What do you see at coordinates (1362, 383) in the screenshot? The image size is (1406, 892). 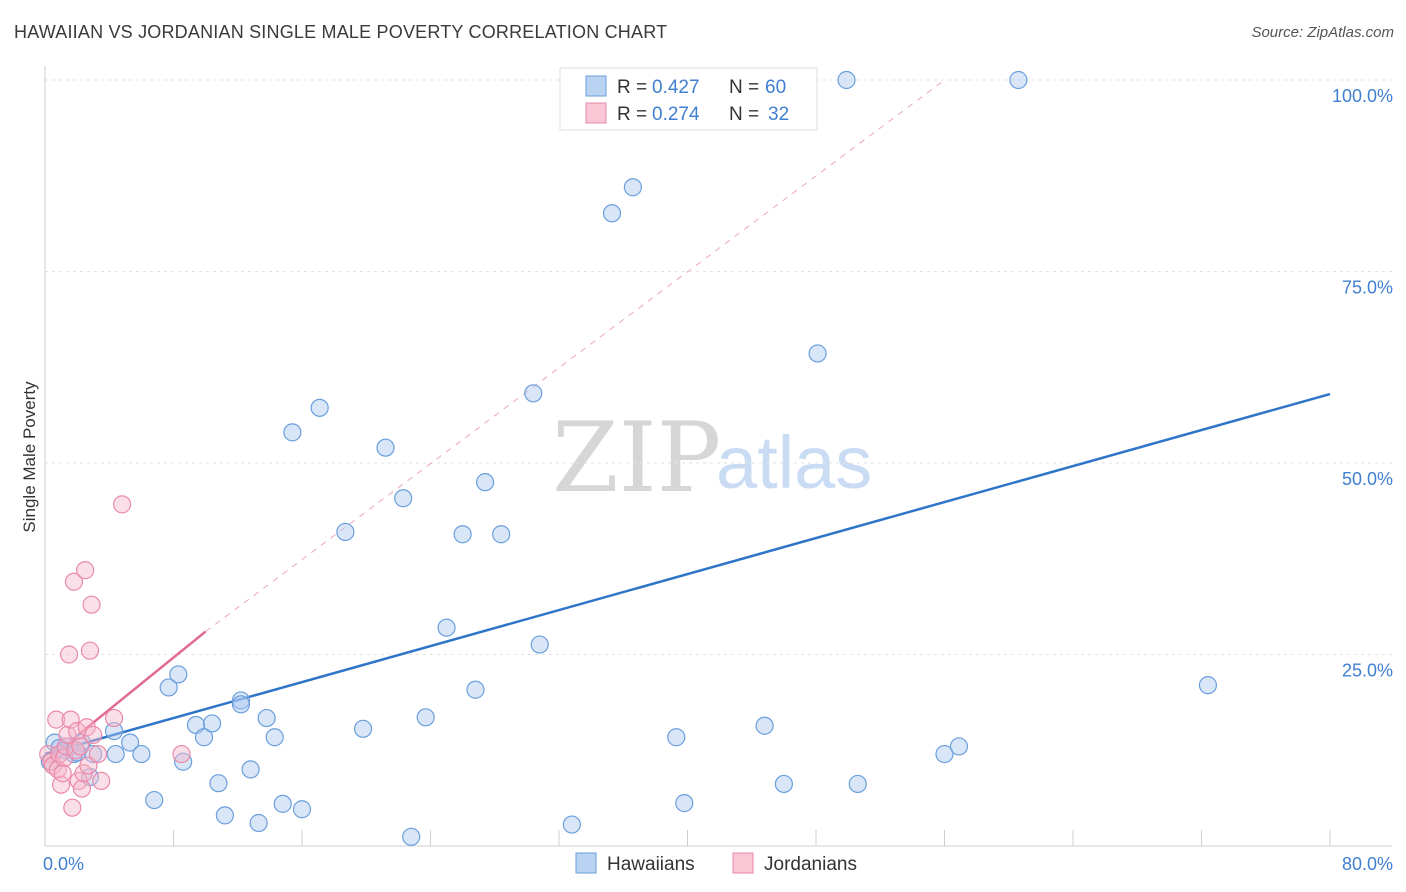 I see `y-tick-labels: 100.0% 75.0% 50.0% 25.0%` at bounding box center [1362, 383].